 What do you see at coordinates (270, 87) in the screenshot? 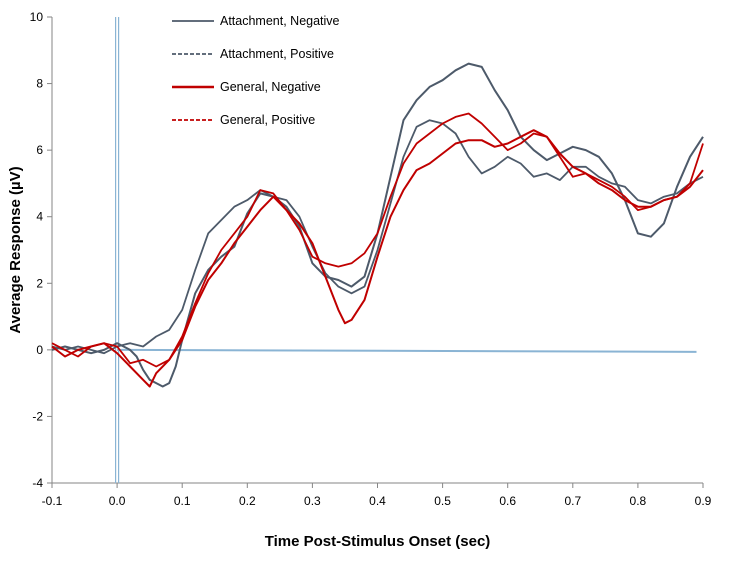
I see `legend-label-3: General, Negative` at bounding box center [270, 87].